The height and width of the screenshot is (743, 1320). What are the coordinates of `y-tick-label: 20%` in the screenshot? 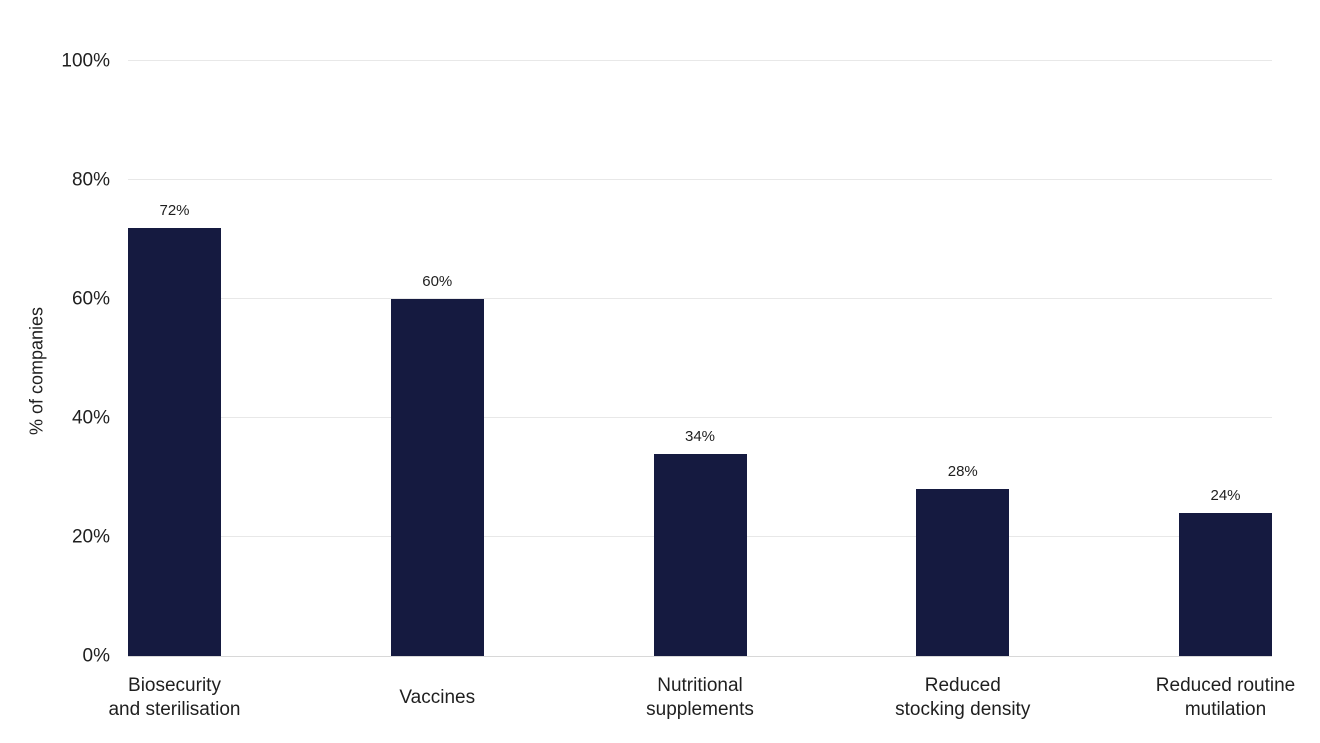 It's located at (90, 537).